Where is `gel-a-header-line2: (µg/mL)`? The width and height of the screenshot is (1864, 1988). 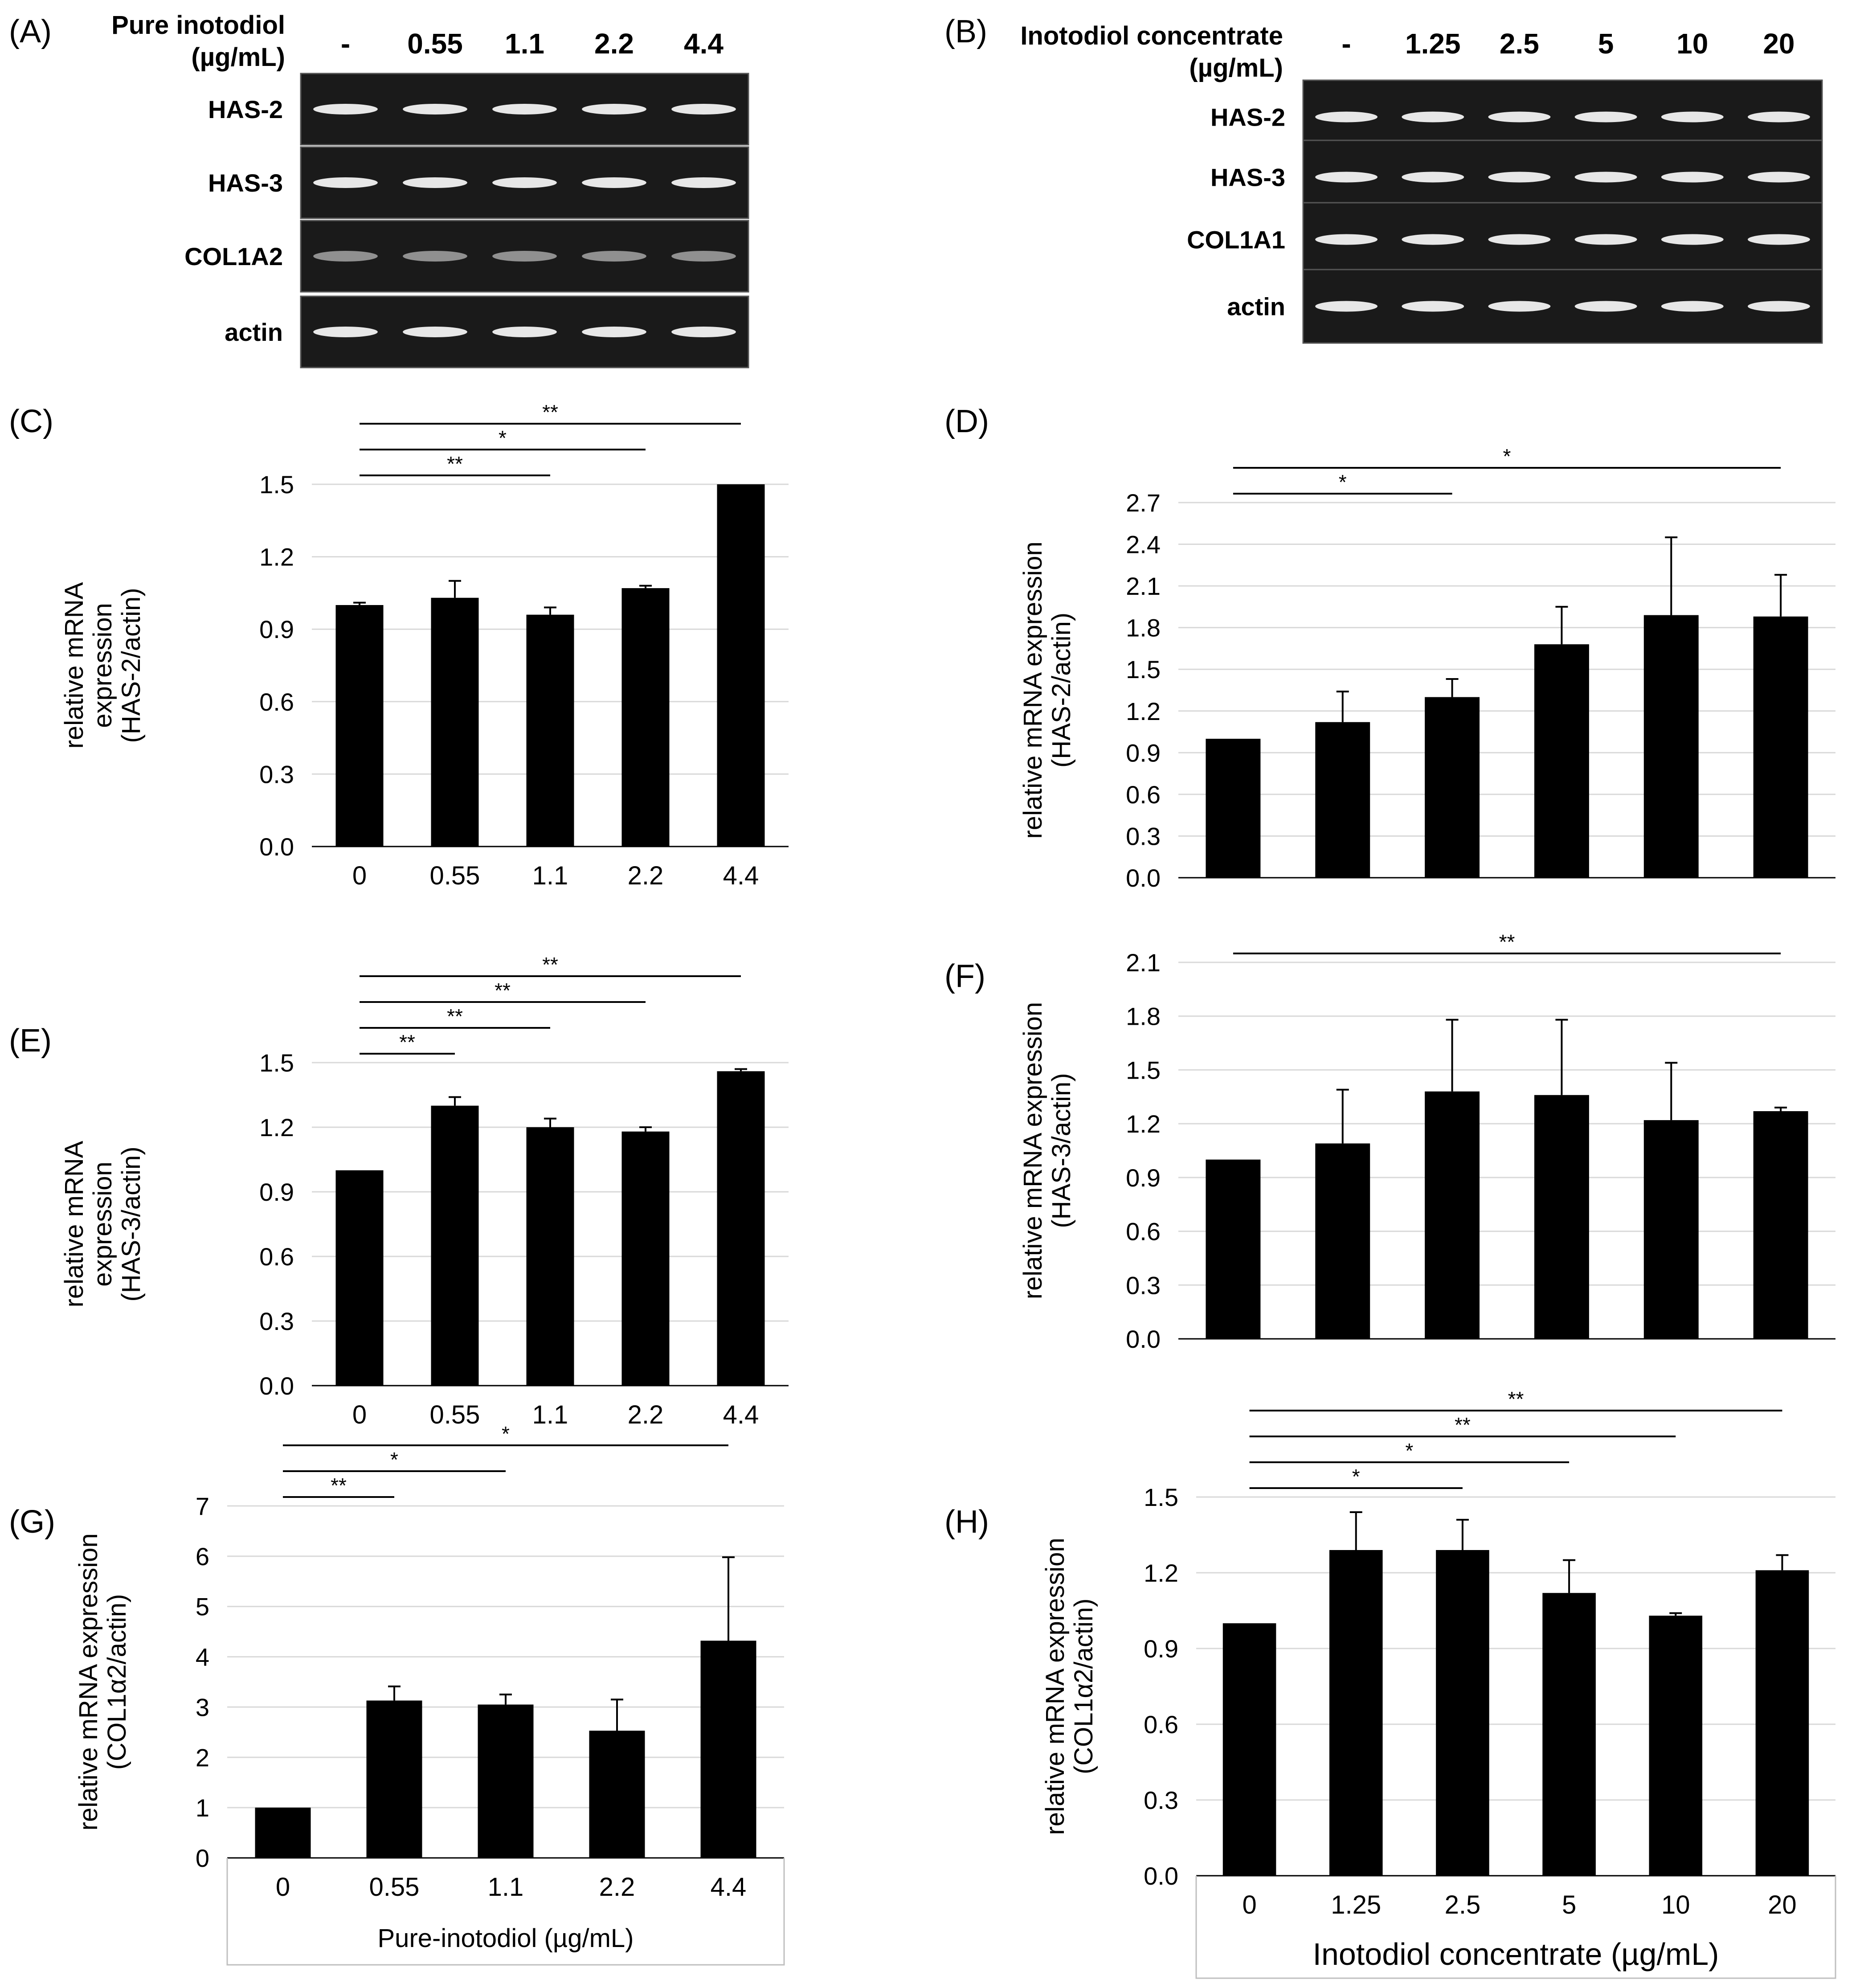 gel-a-header-line2: (µg/mL) is located at coordinates (238, 57).